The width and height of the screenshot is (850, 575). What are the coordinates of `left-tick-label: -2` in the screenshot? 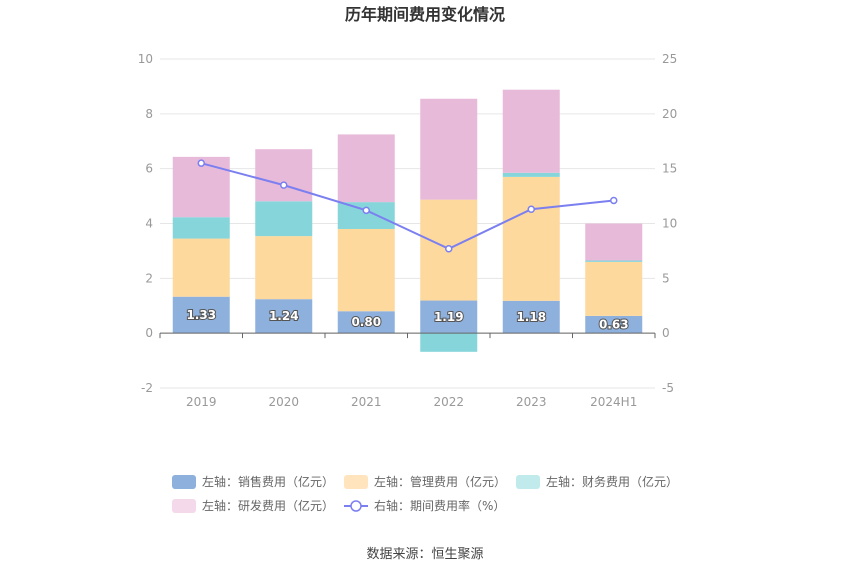 It's located at (147, 388).